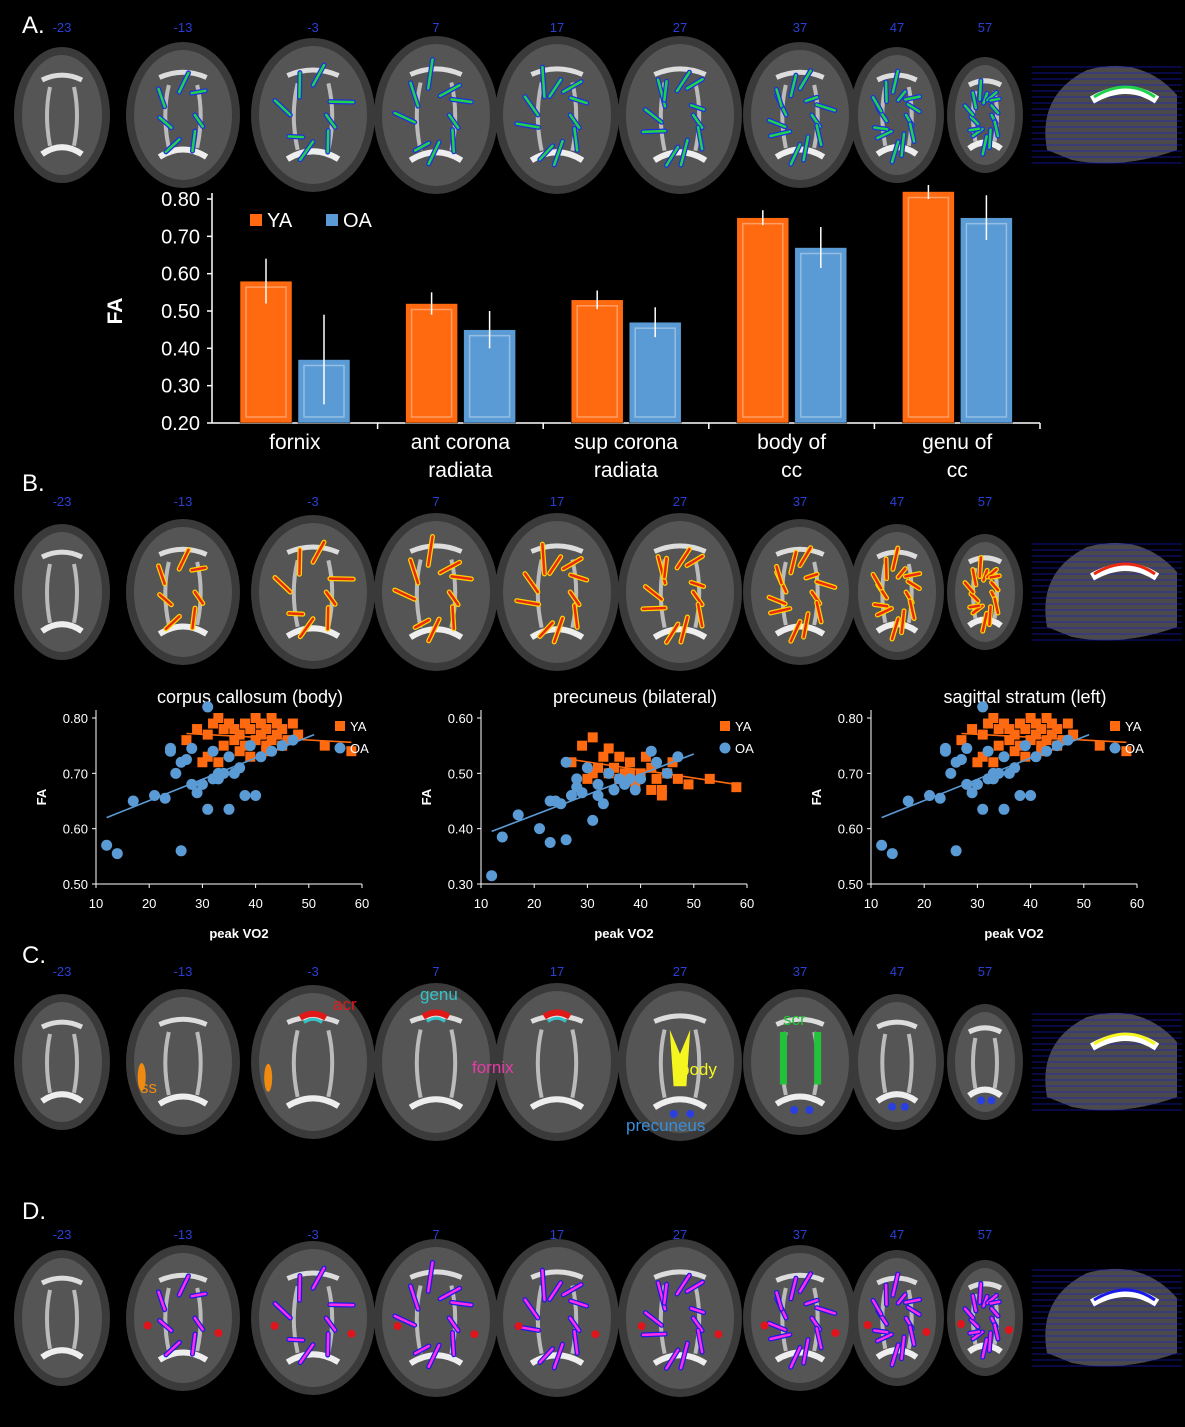 This screenshot has width=1185, height=1427. Describe the element at coordinates (313, 971) in the screenshot. I see `slice-number: -3` at that location.